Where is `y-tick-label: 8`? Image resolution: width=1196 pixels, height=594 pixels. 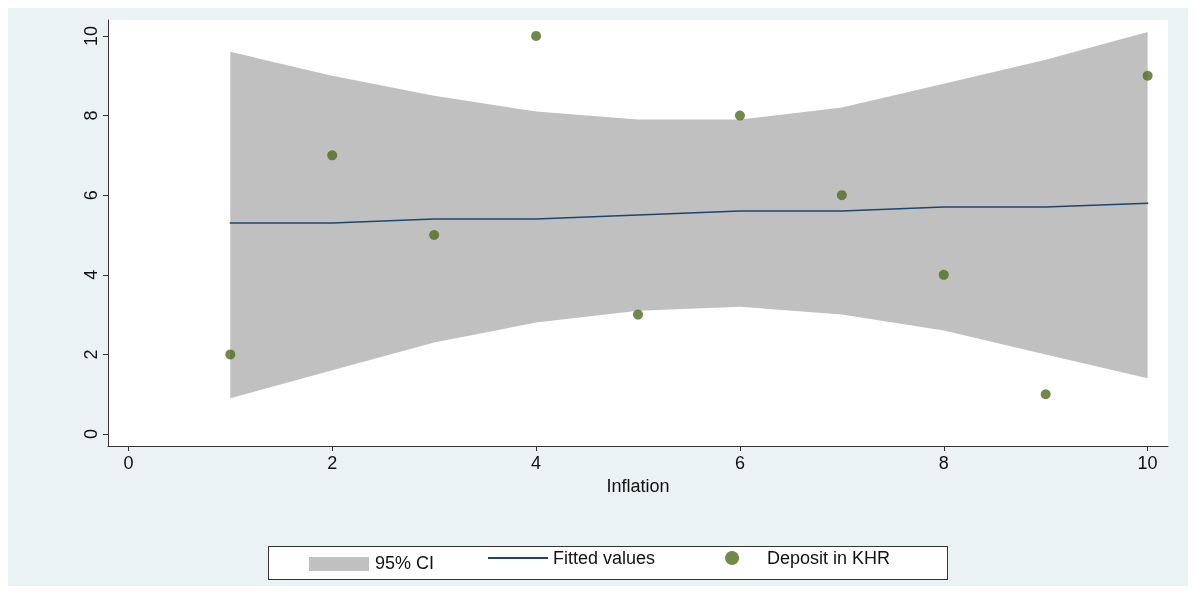
y-tick-label: 8 is located at coordinates (91, 115).